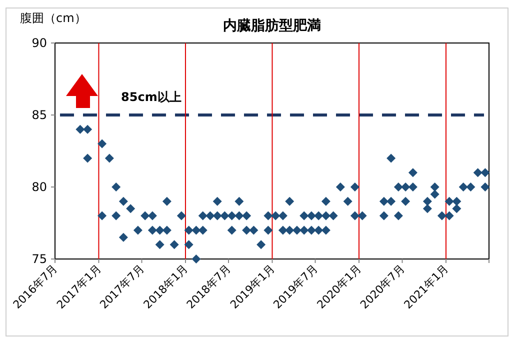 The width and height of the screenshot is (518, 350). What do you see at coordinates (53, 18) in the screenshot?
I see `y-axis-title: 腹囲（cm）` at bounding box center [53, 18].